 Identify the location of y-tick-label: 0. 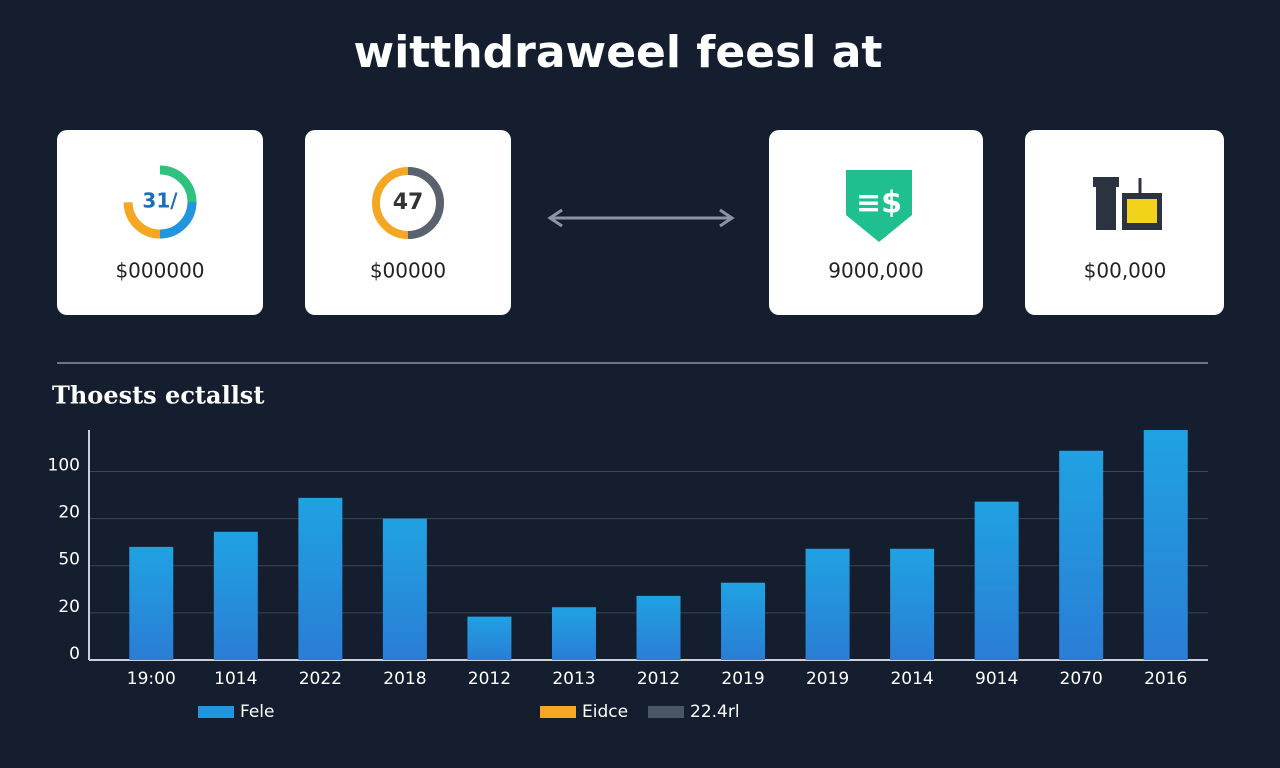
(74, 654).